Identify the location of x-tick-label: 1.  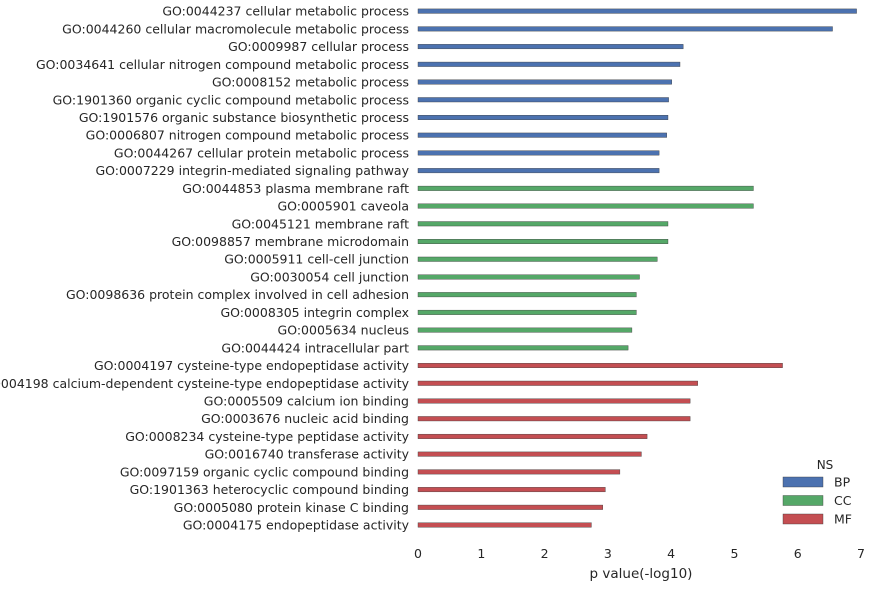
(481, 553).